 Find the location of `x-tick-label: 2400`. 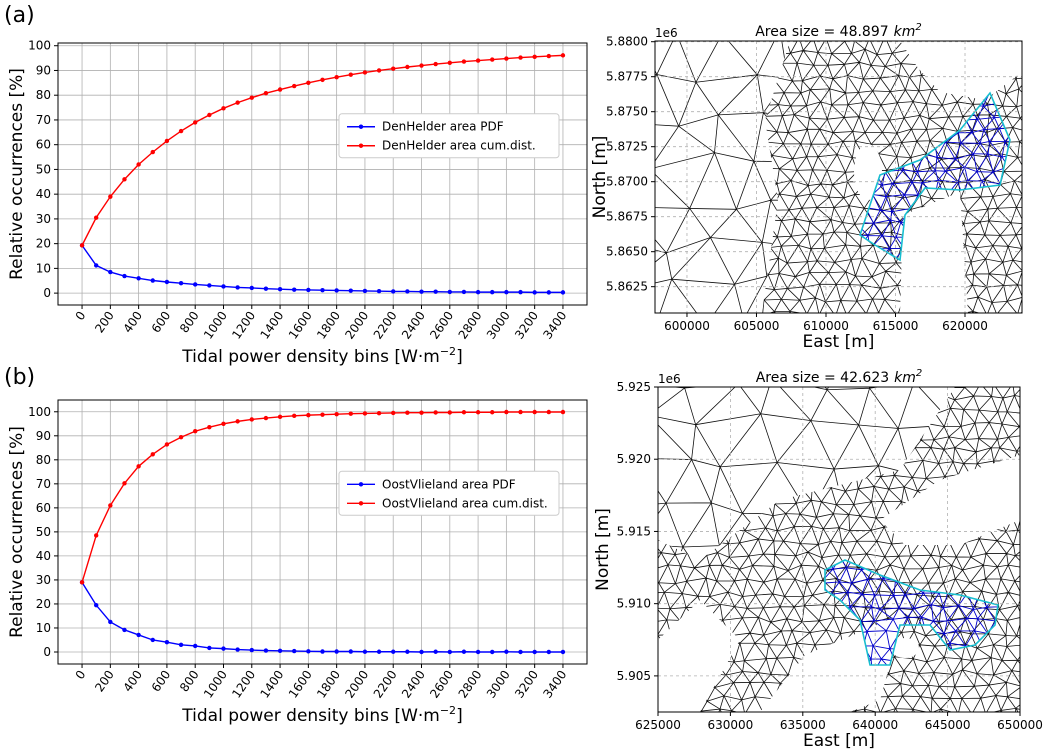

x-tick-label: 2400 is located at coordinates (413, 325).